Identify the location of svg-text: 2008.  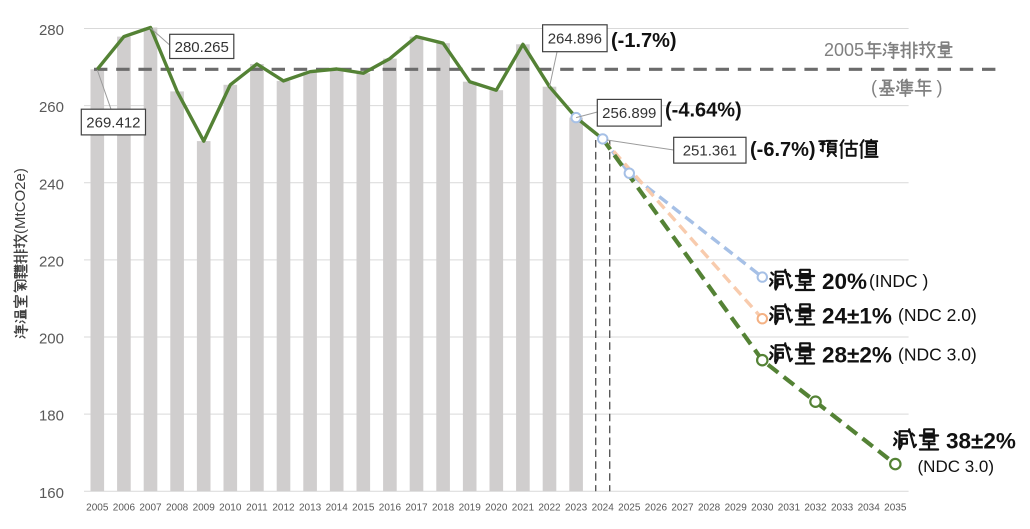
(177, 508).